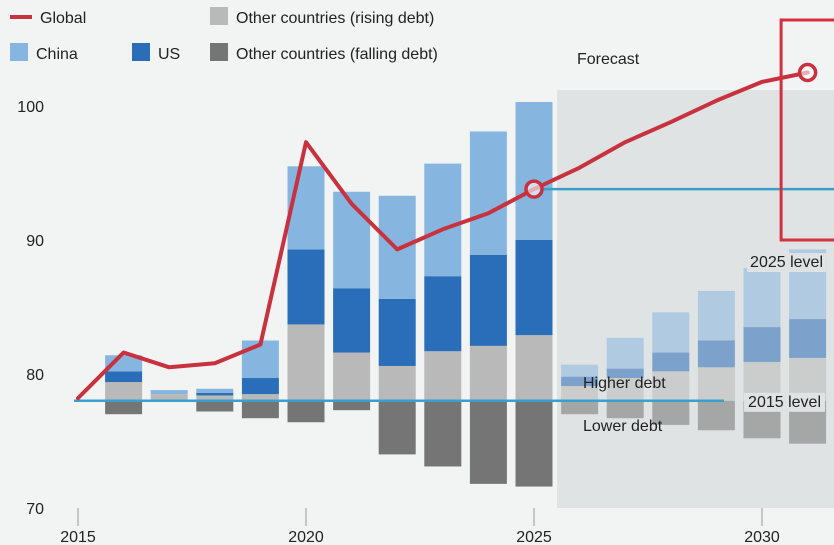 The image size is (834, 545). I want to click on bar-falling-2024, so click(488, 442).